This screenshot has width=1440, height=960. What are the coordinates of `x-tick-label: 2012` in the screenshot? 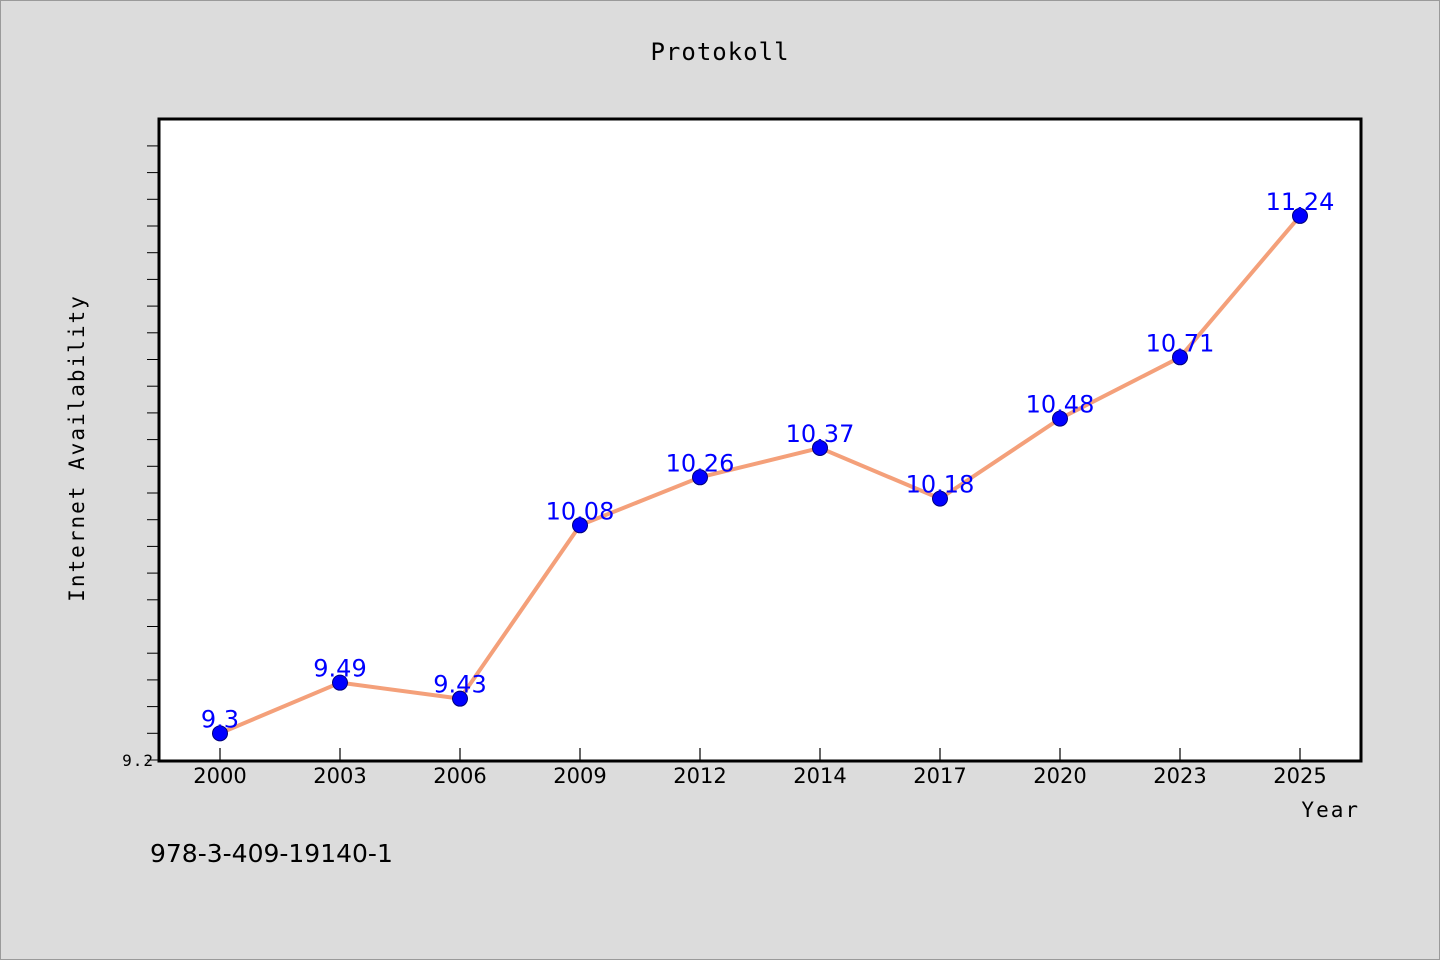 It's located at (699, 776).